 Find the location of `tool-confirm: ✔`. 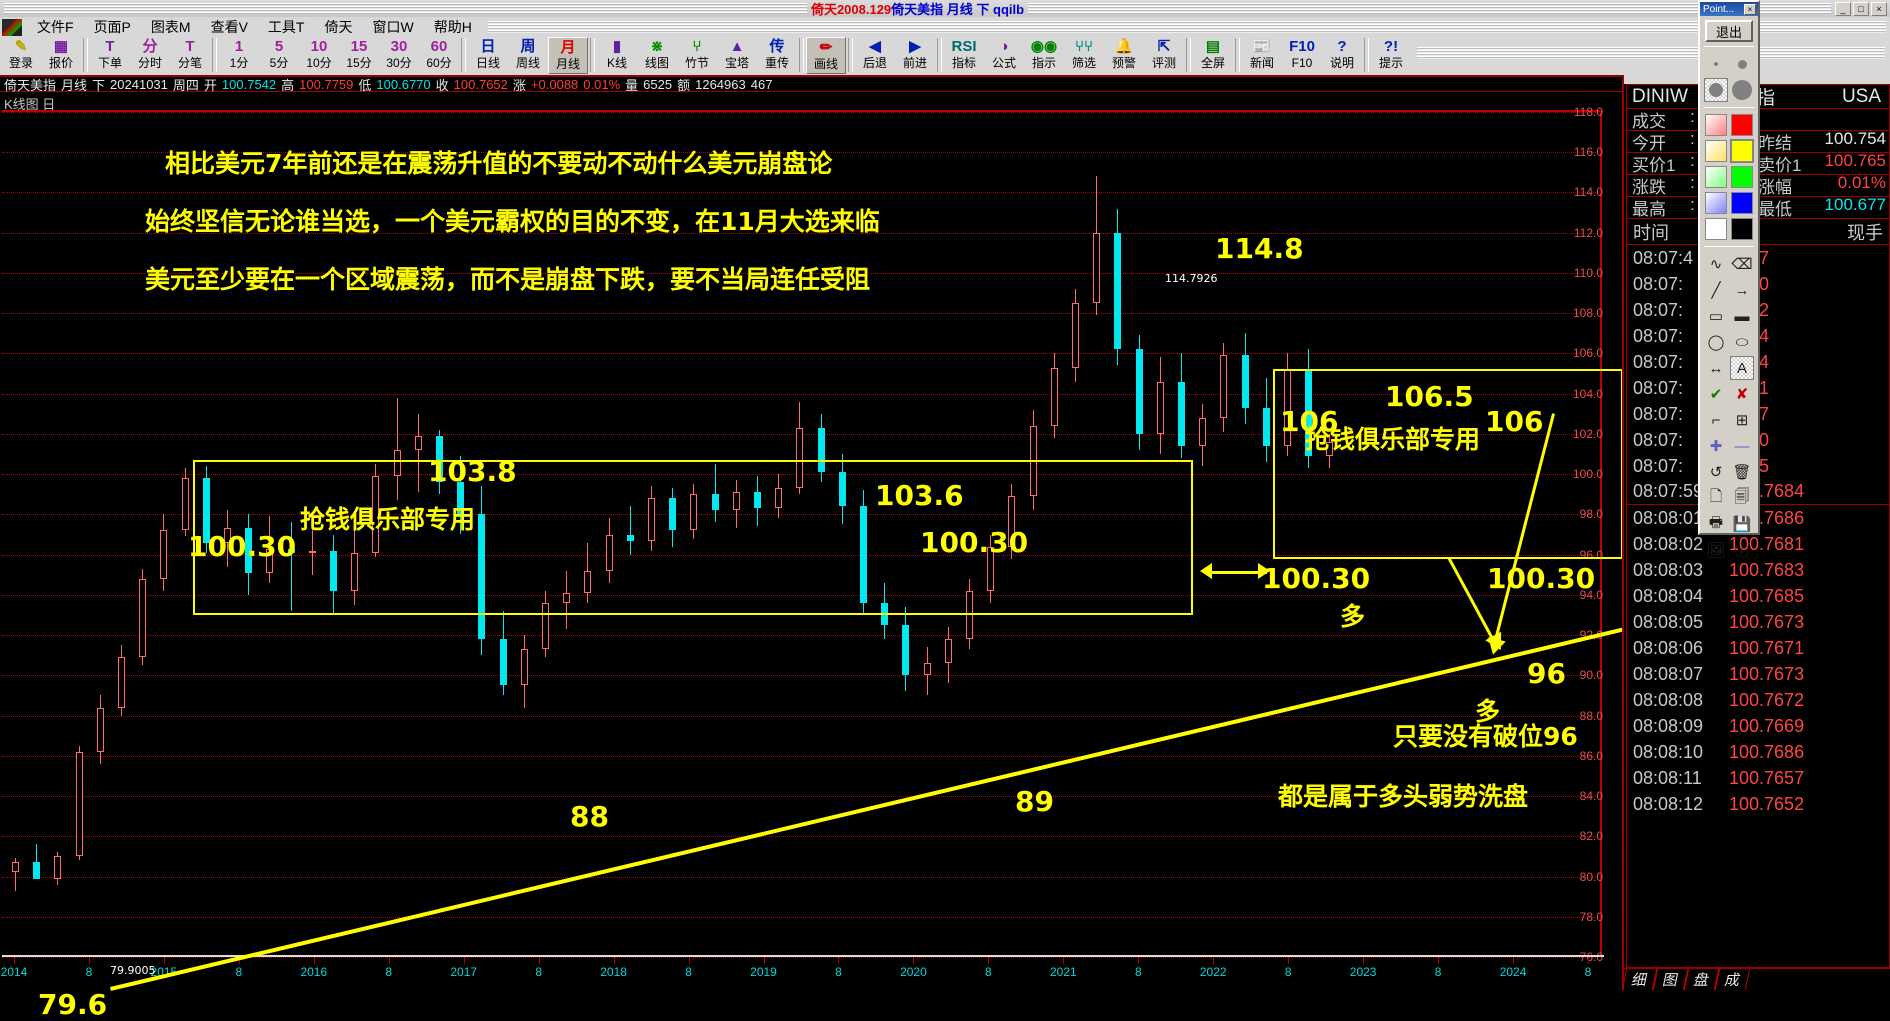

tool-confirm: ✔ is located at coordinates (1716, 394).